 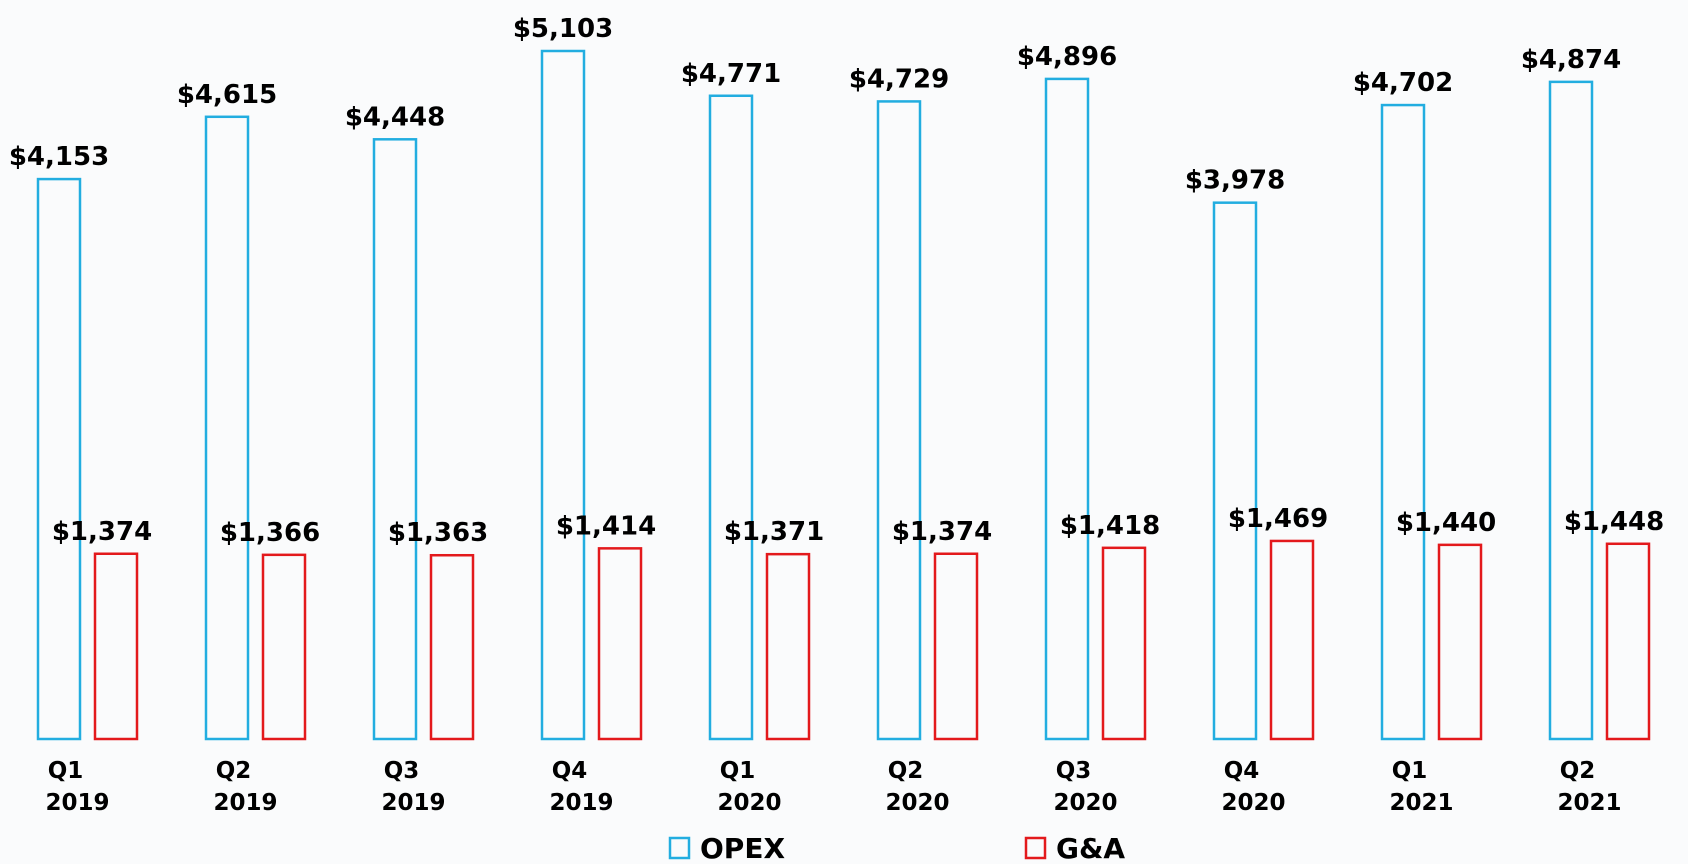 I want to click on x-tick-label: Q4 2019, so click(x=581, y=787).